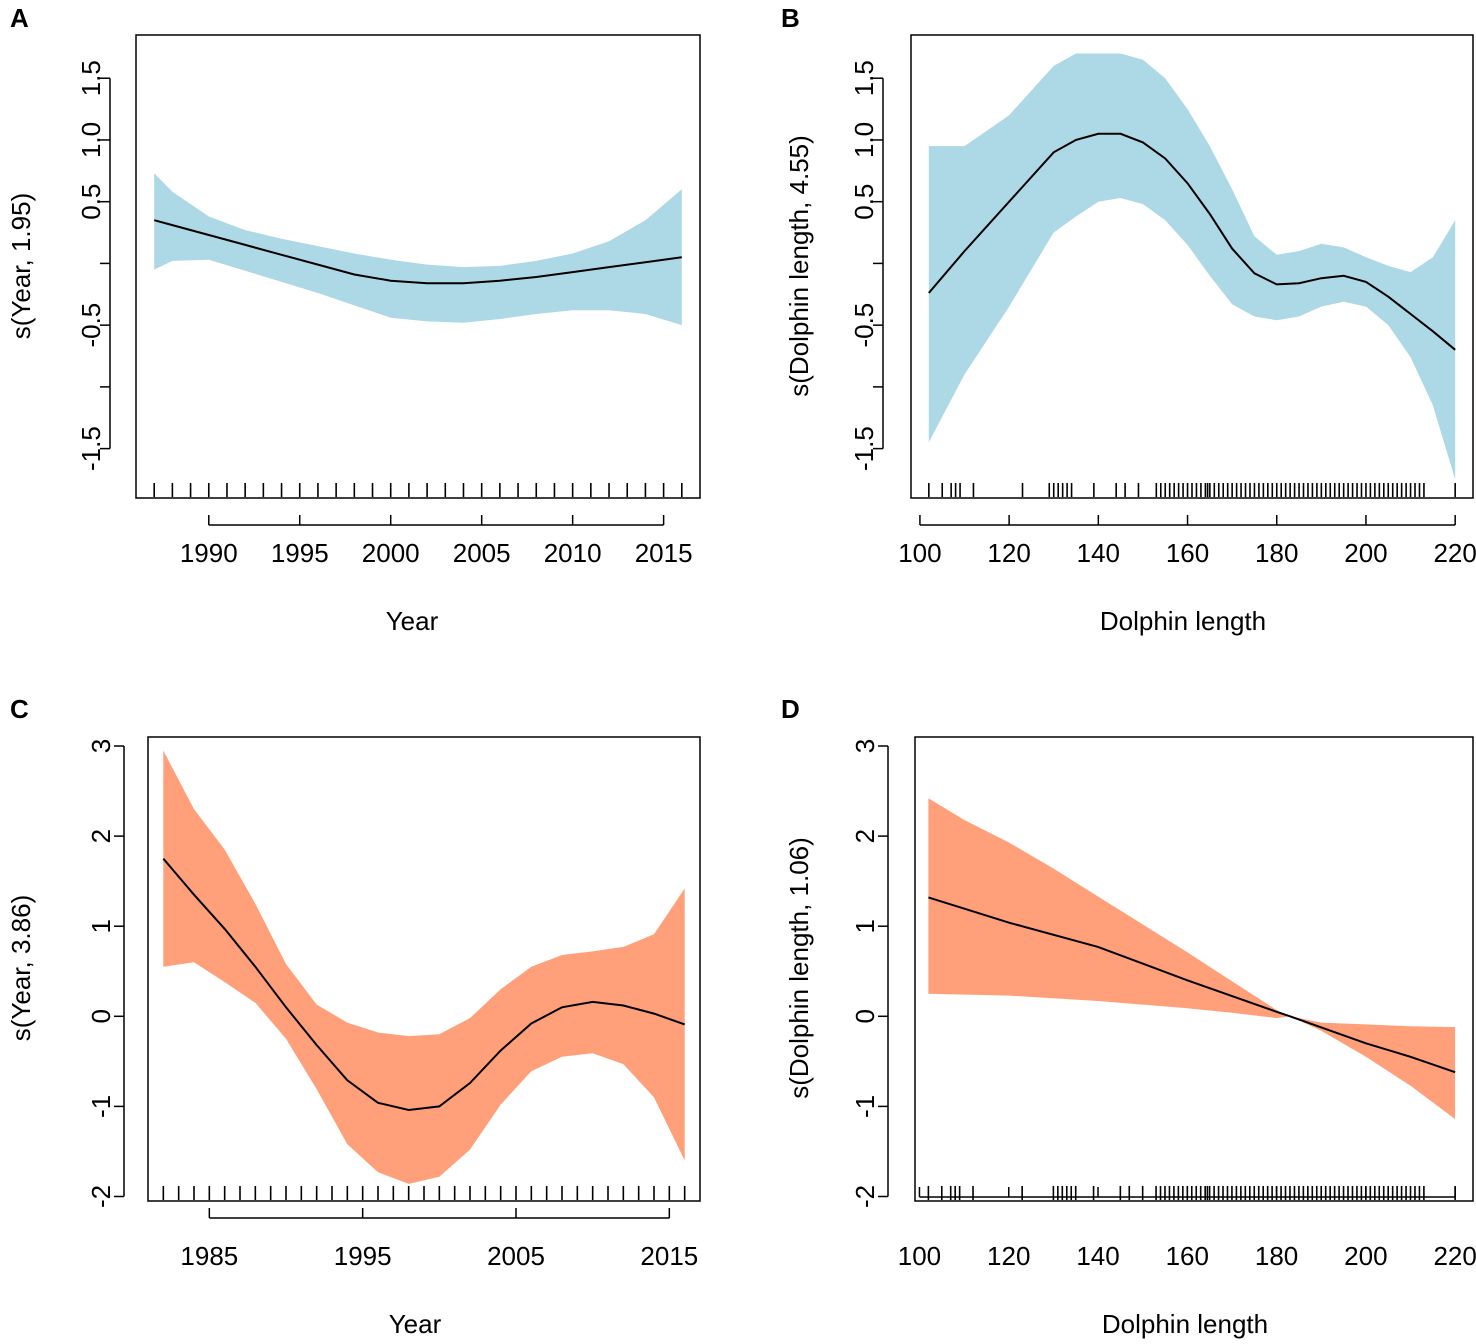 This screenshot has height=1344, width=1476. Describe the element at coordinates (21, 968) in the screenshot. I see `y-axis-title: s(Year, 3.86)` at that location.